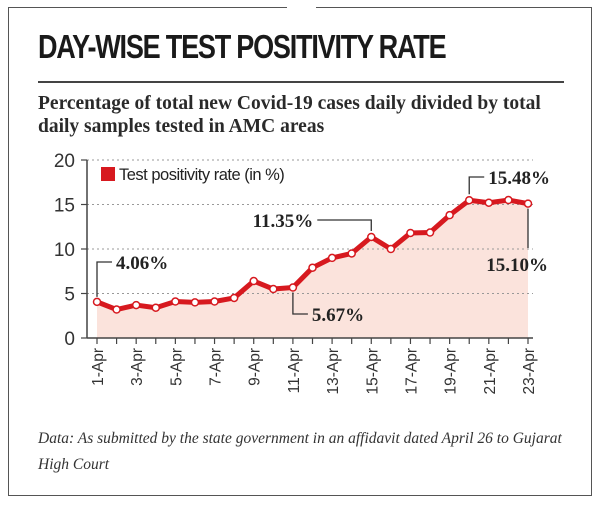  I want to click on x-tick-label: 15-Apr, so click(372, 371).